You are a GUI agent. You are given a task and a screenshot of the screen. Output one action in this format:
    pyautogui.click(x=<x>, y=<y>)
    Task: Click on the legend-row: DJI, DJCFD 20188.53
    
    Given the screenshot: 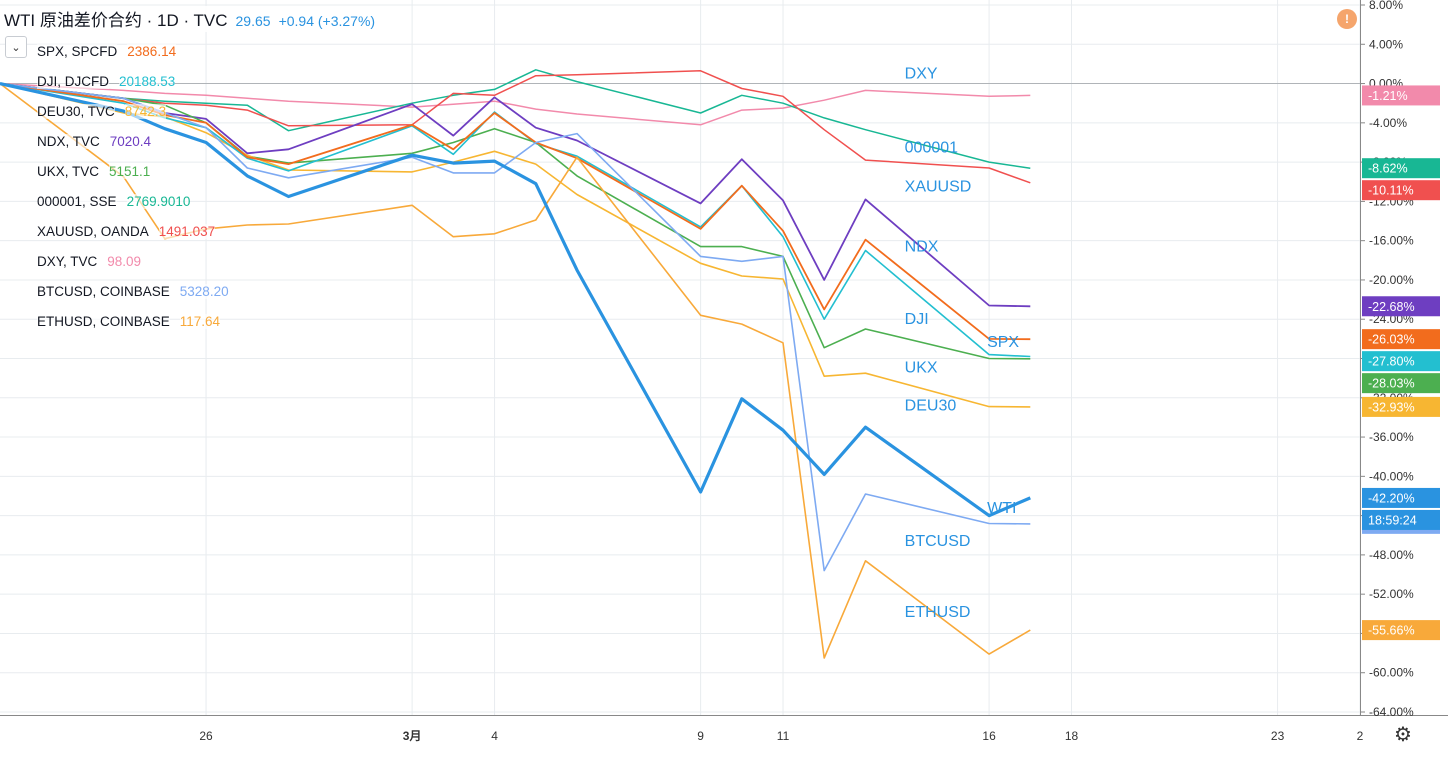 What is the action you would take?
    pyautogui.click(x=114, y=81)
    